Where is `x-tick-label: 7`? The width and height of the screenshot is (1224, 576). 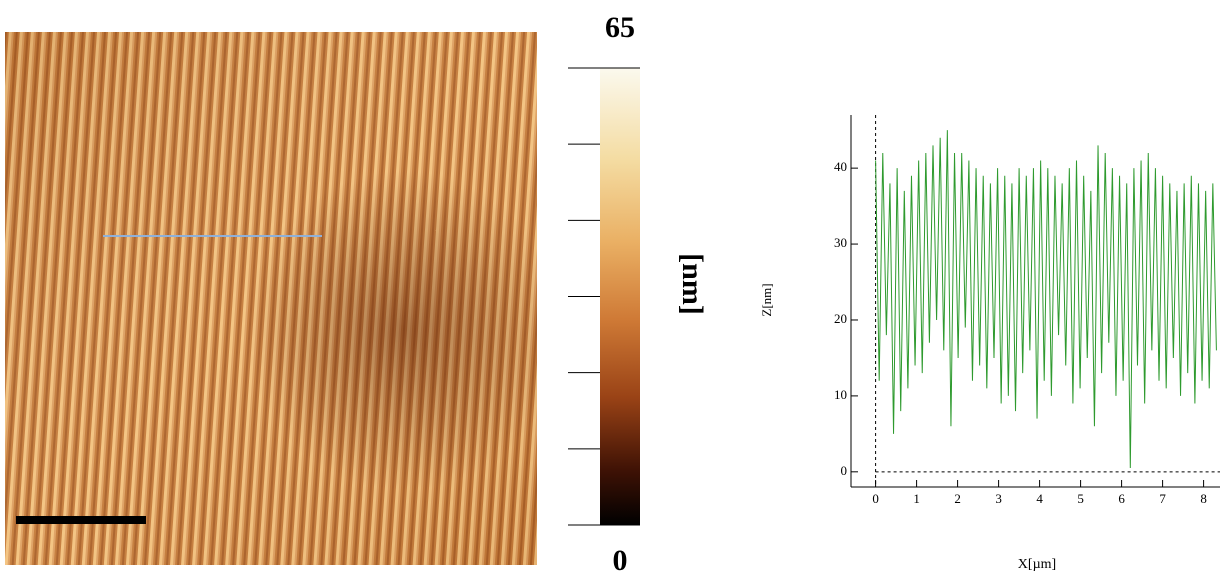 x-tick-label: 7 is located at coordinates (1162, 498).